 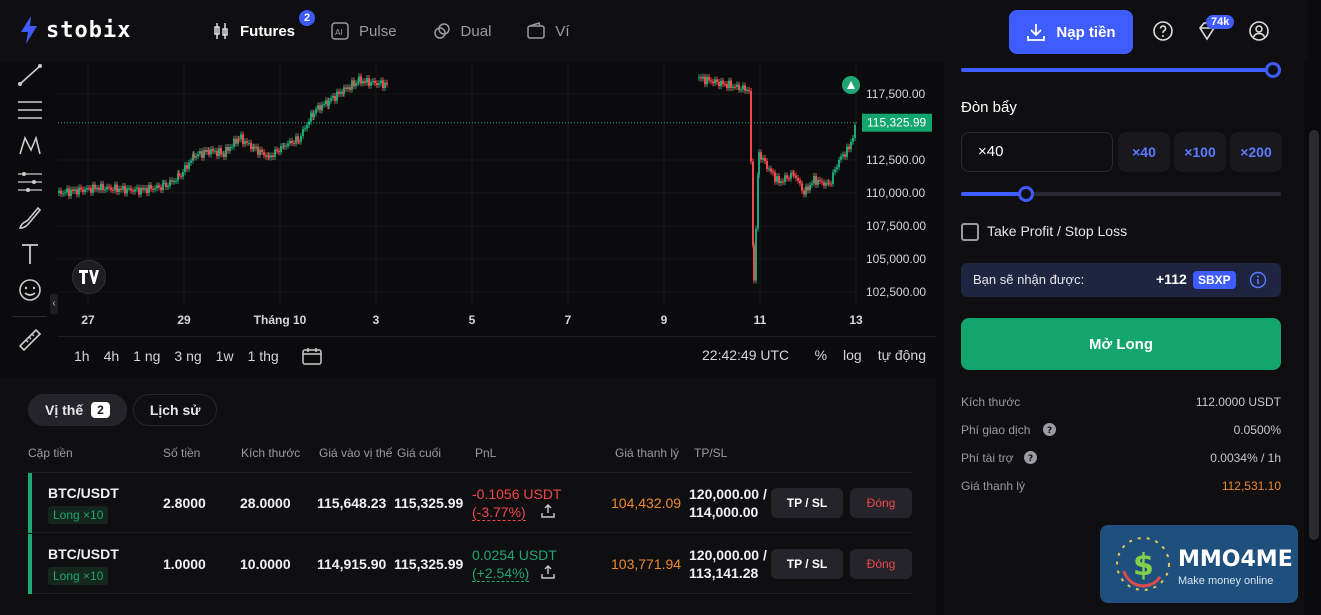 What do you see at coordinates (30, 76) in the screenshot?
I see `trend-line-icon` at bounding box center [30, 76].